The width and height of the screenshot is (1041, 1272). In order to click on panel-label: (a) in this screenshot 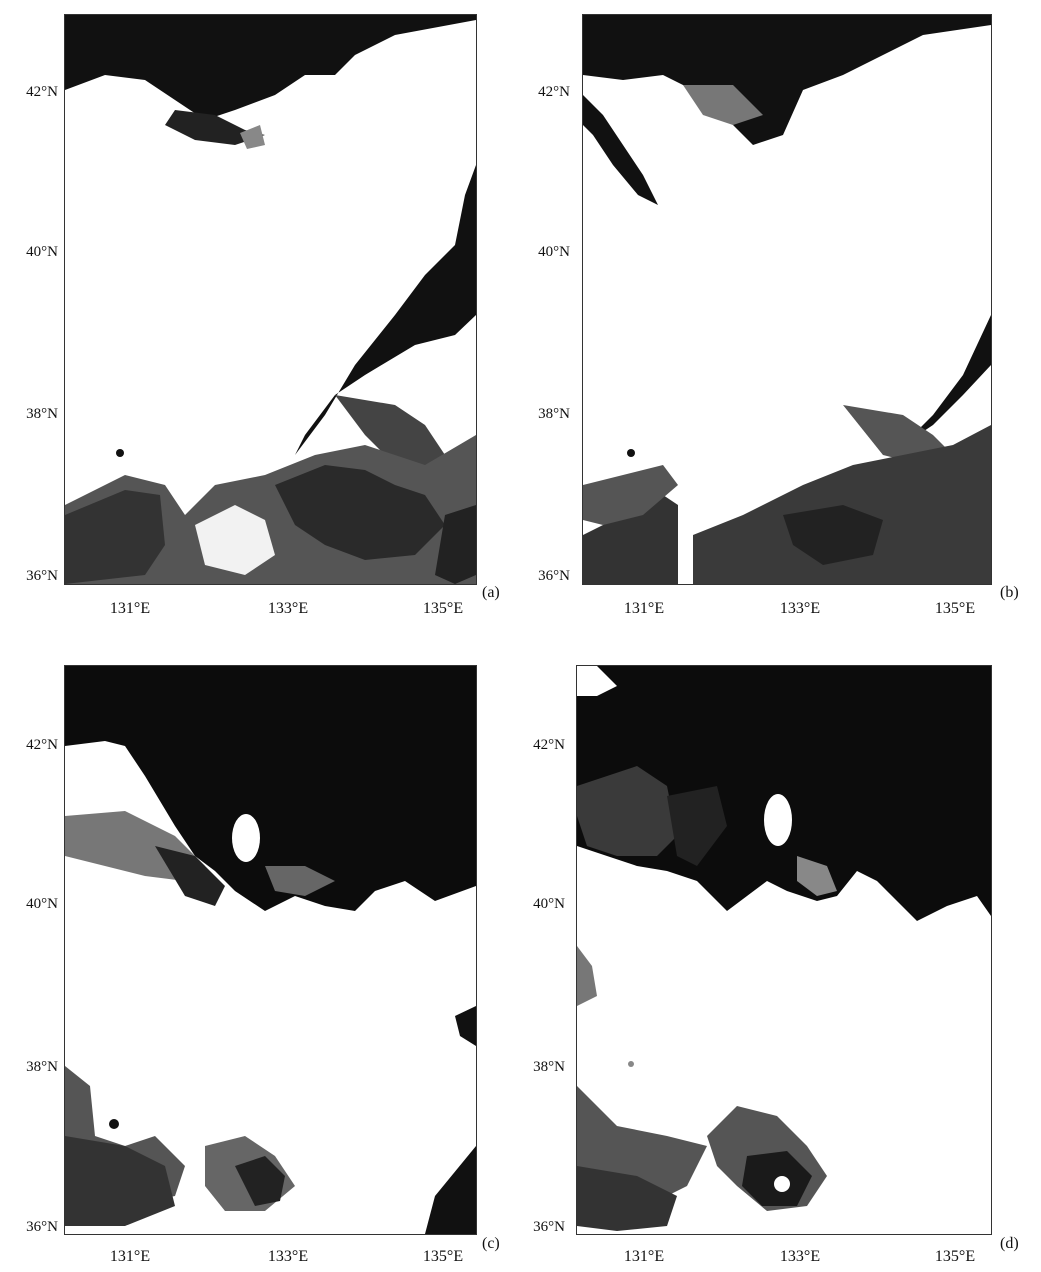, I will do `click(491, 592)`.